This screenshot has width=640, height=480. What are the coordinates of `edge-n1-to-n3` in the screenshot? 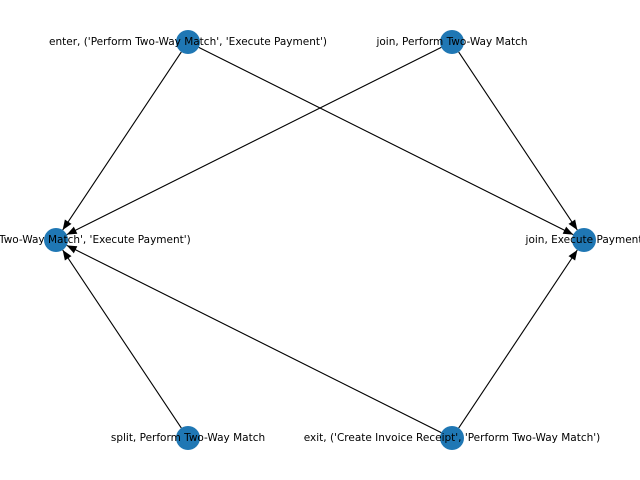 It's located at (122, 141).